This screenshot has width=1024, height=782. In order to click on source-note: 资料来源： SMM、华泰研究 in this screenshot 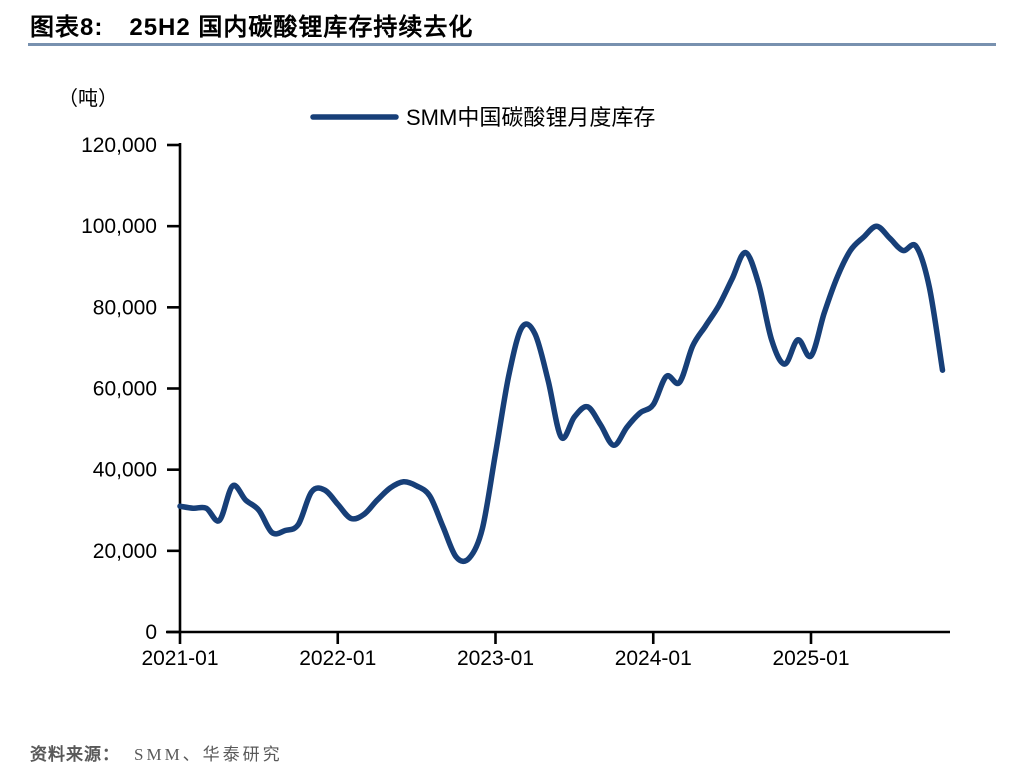, I will do `click(156, 752)`.